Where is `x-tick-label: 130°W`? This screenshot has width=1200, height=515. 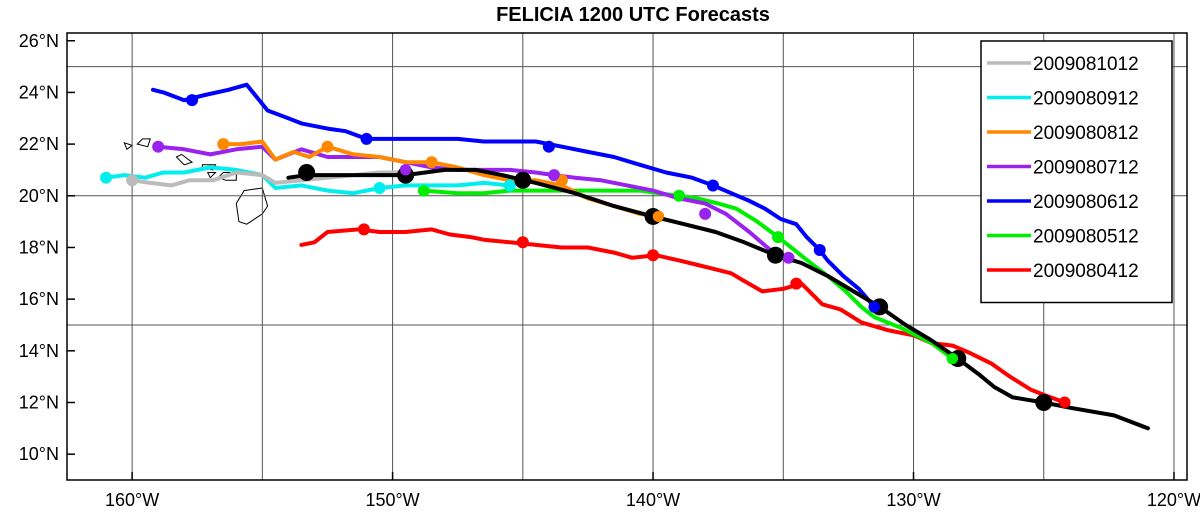 x-tick-label: 130°W is located at coordinates (913, 500).